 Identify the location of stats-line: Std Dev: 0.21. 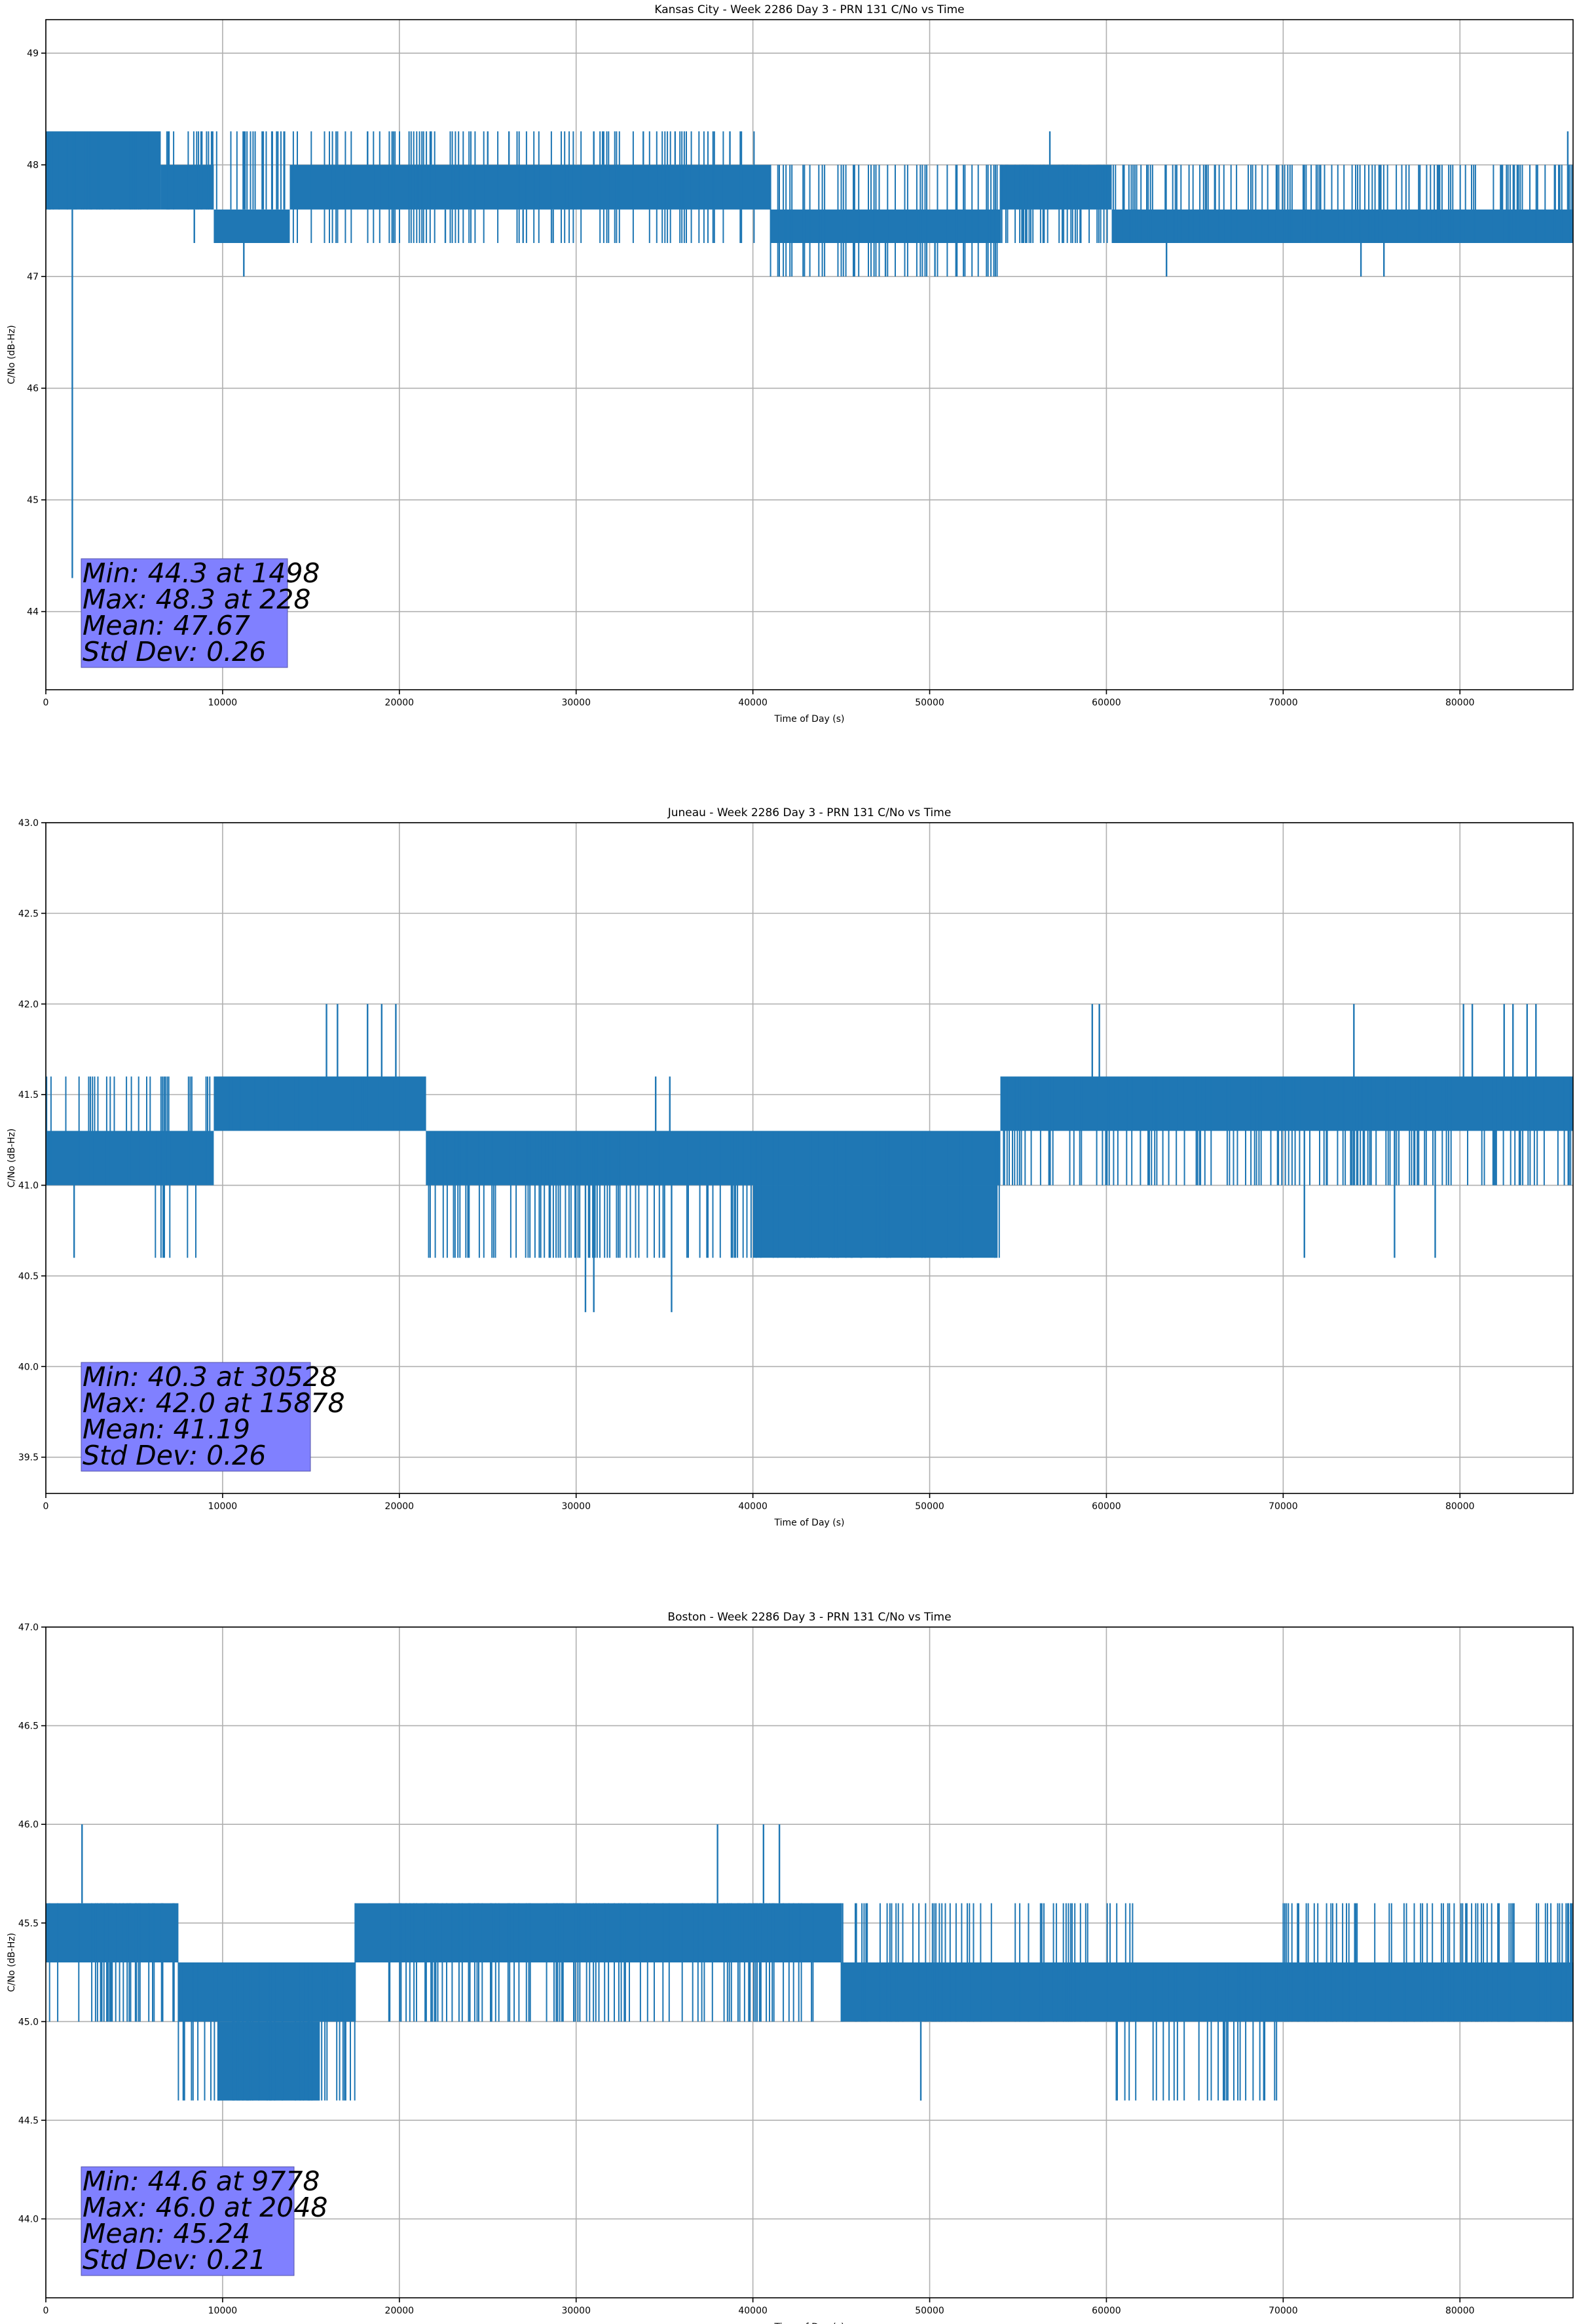
(174, 2260).